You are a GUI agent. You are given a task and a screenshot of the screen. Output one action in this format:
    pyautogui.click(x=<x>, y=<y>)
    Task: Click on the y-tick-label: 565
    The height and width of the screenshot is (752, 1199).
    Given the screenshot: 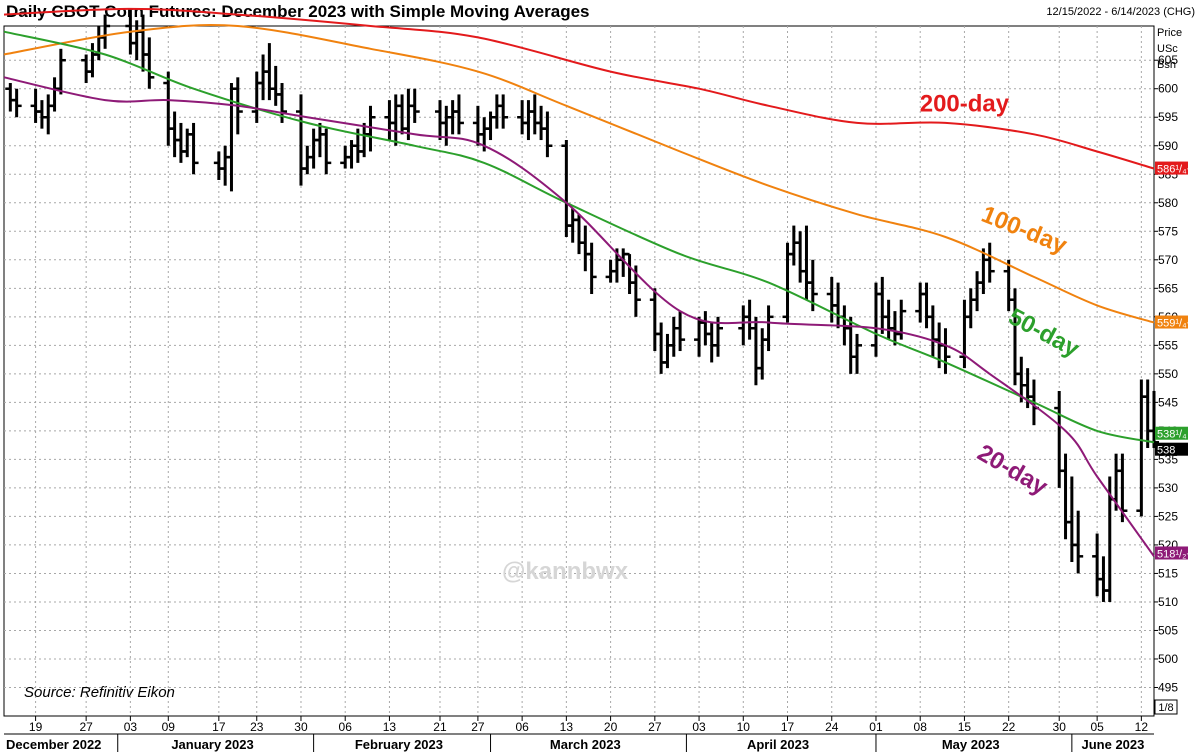 What is the action you would take?
    pyautogui.click(x=1168, y=288)
    